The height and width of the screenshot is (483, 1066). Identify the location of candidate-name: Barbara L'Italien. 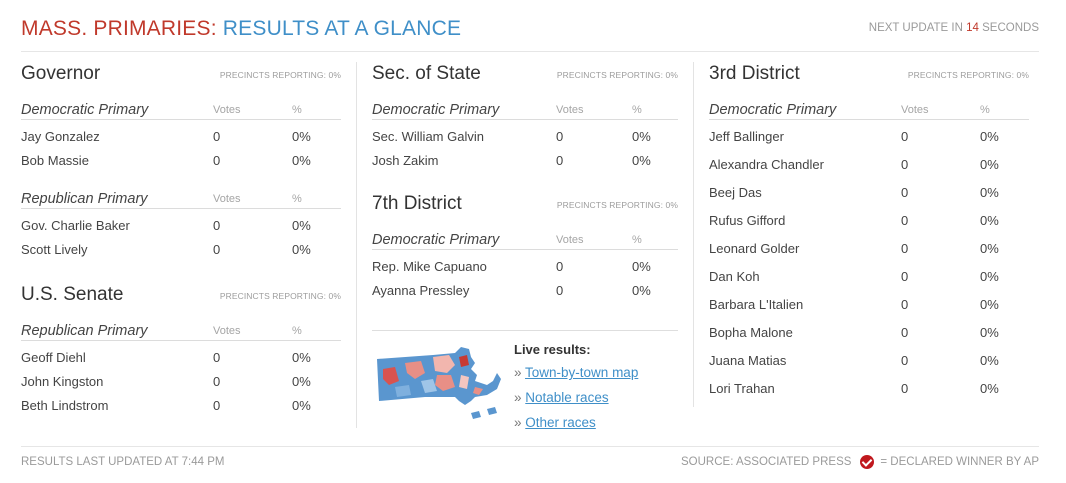
(756, 304).